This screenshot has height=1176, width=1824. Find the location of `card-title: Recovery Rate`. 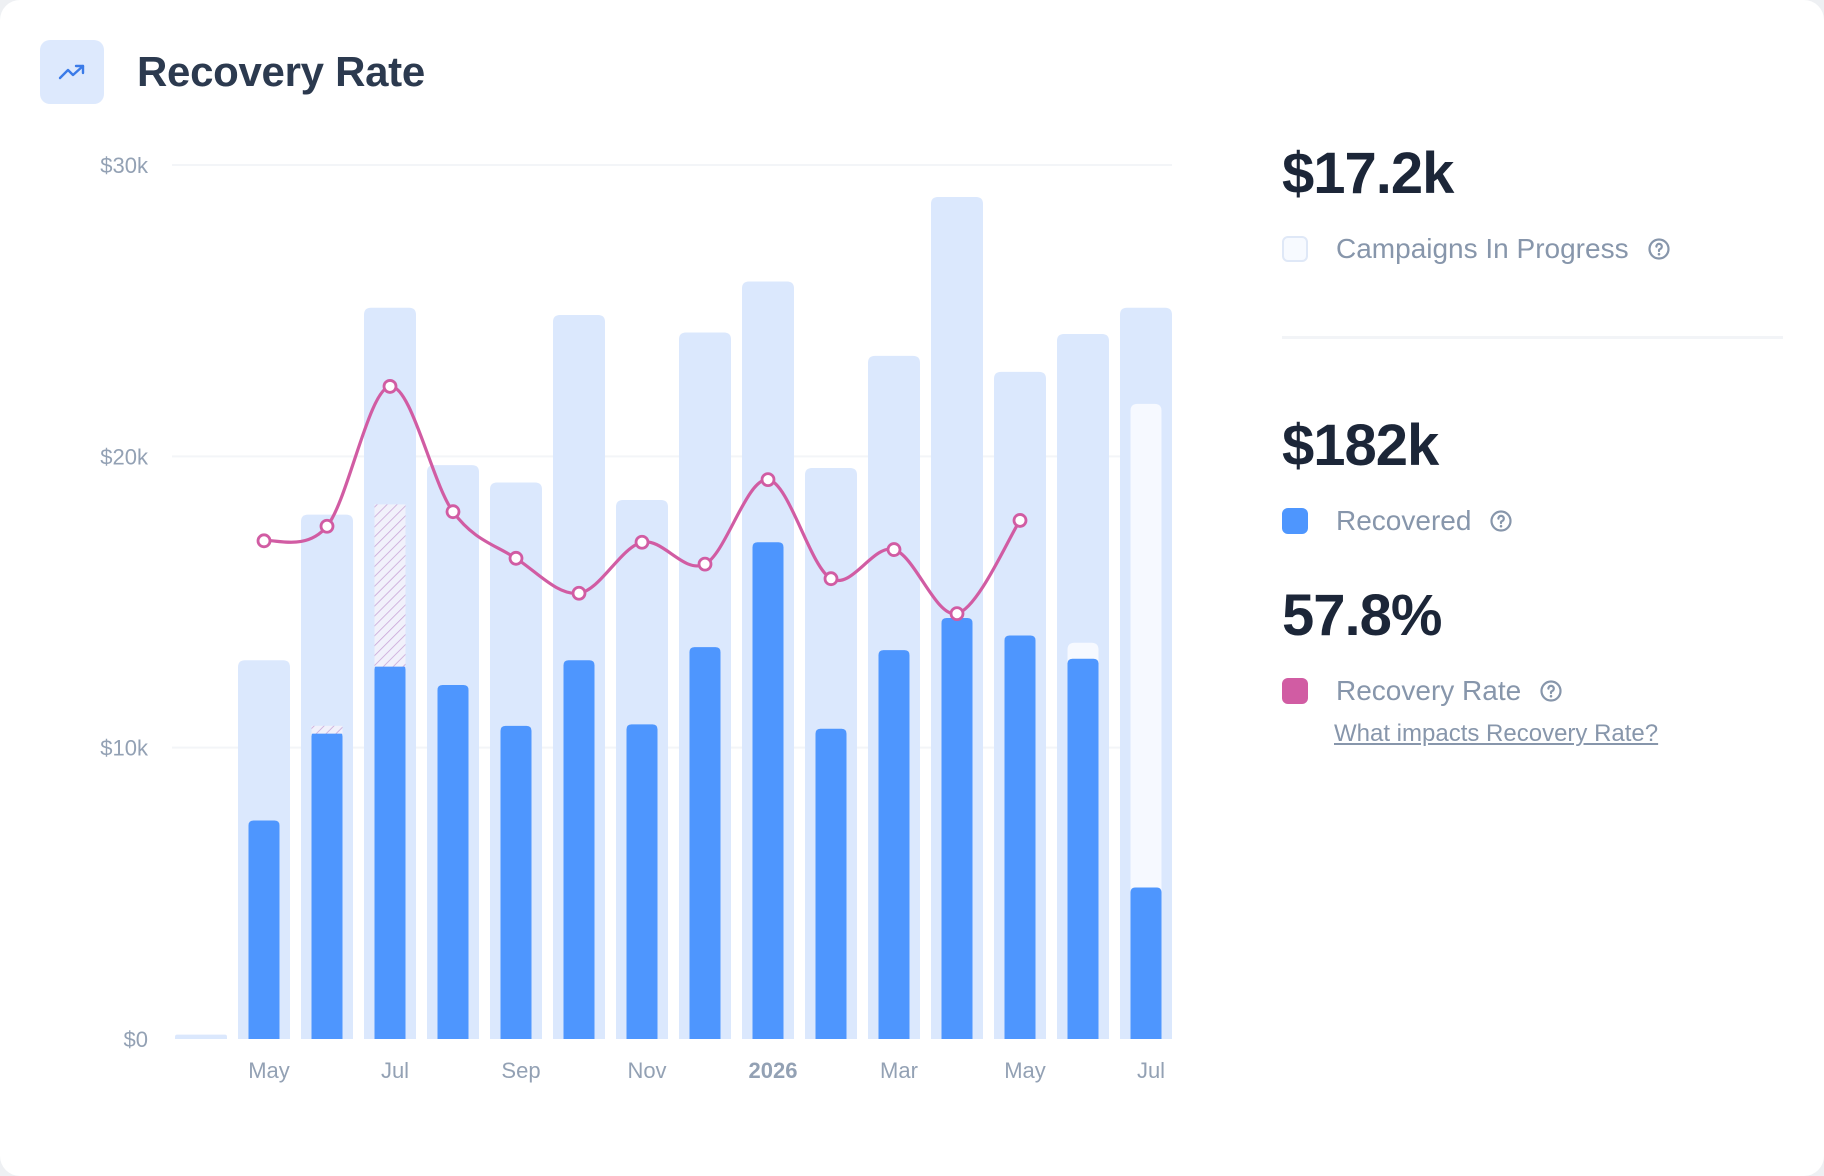

card-title: Recovery Rate is located at coordinates (281, 71).